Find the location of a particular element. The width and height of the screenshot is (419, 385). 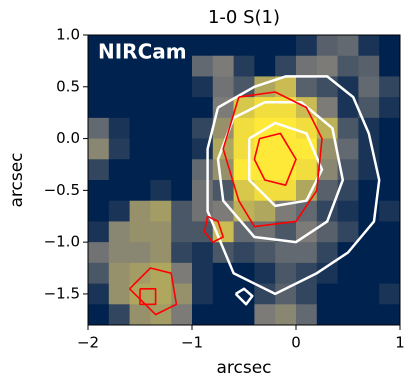

y-tick-label: 0.5 is located at coordinates (68, 86).